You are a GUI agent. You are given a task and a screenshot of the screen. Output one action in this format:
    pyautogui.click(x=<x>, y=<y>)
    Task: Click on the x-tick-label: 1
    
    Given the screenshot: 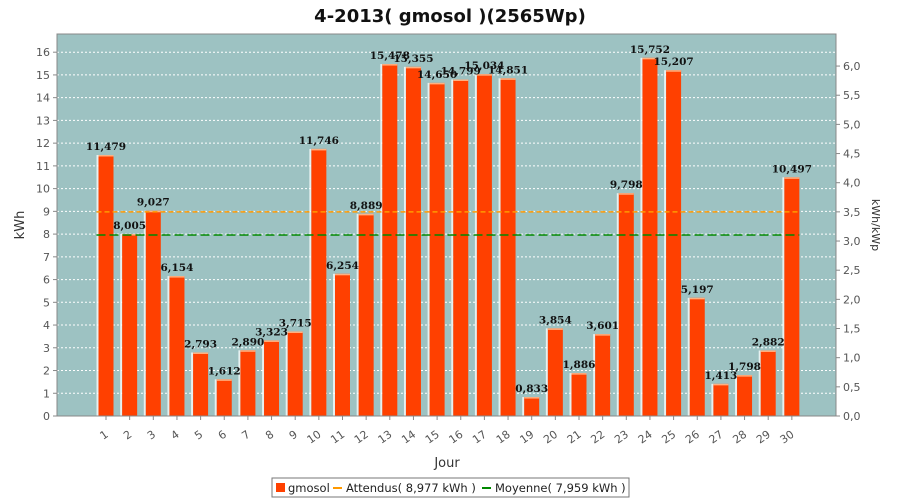 What is the action you would take?
    pyautogui.click(x=104, y=435)
    